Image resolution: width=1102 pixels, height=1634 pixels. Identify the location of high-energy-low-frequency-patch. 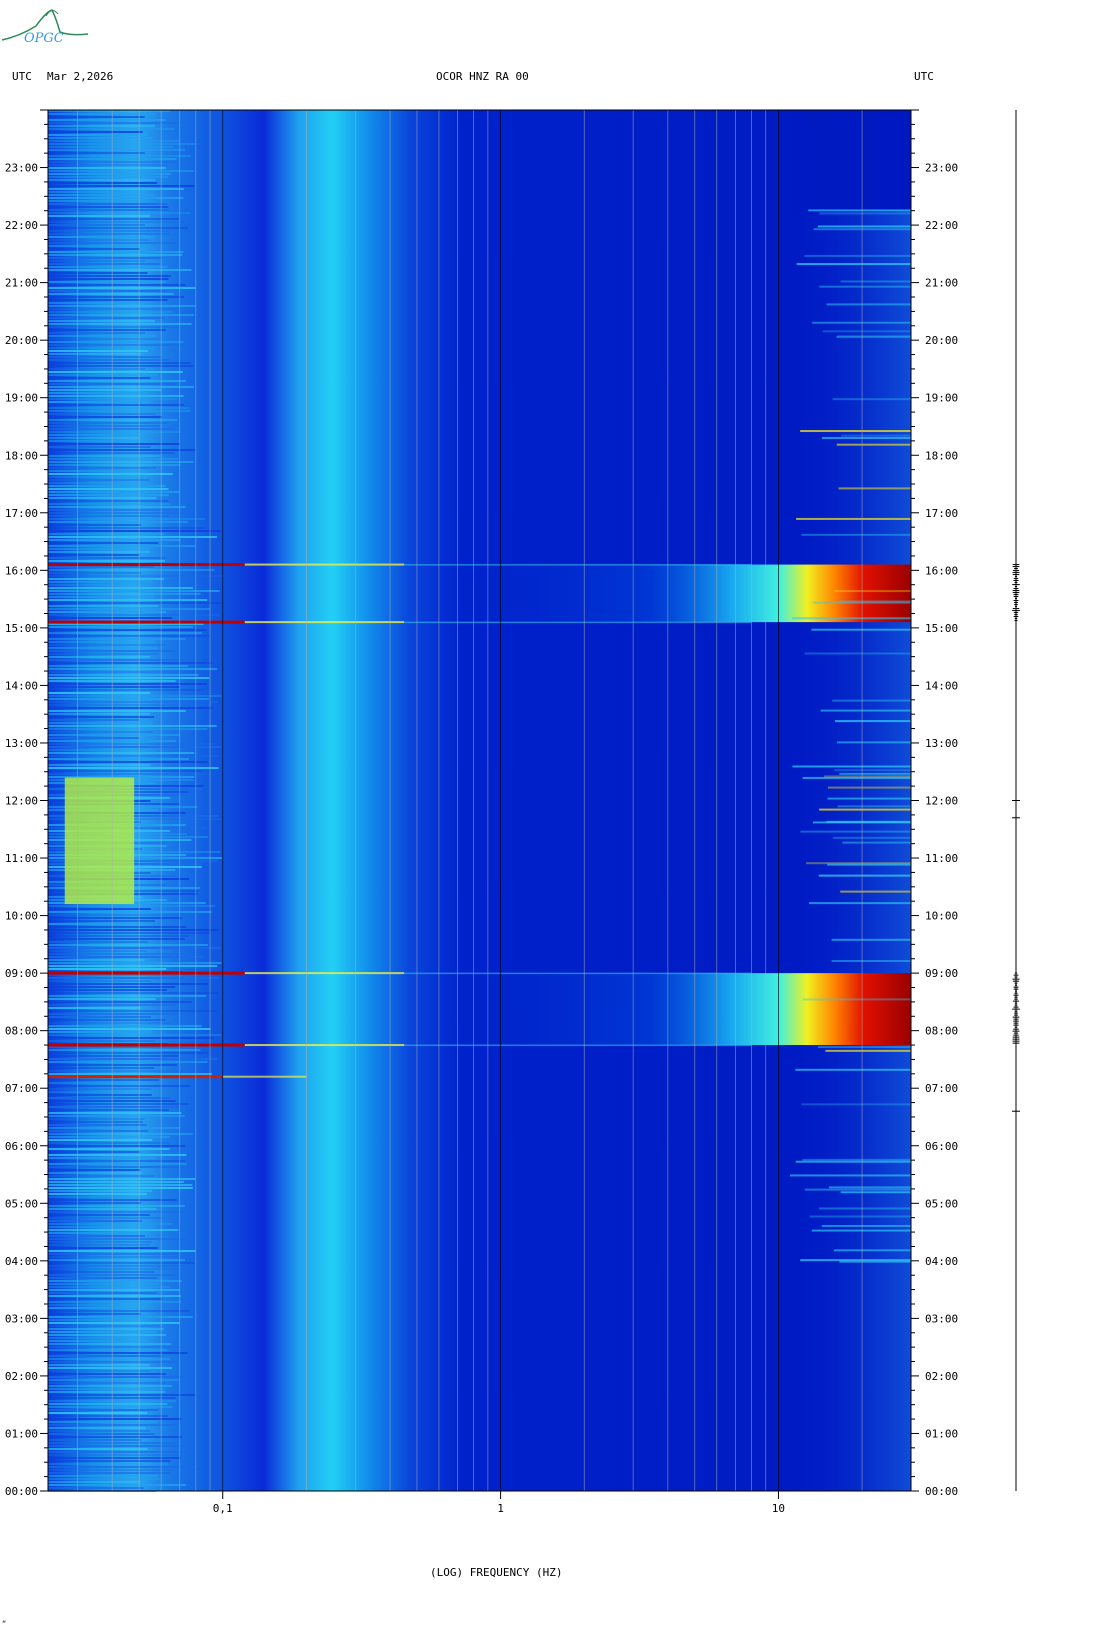
(99, 841).